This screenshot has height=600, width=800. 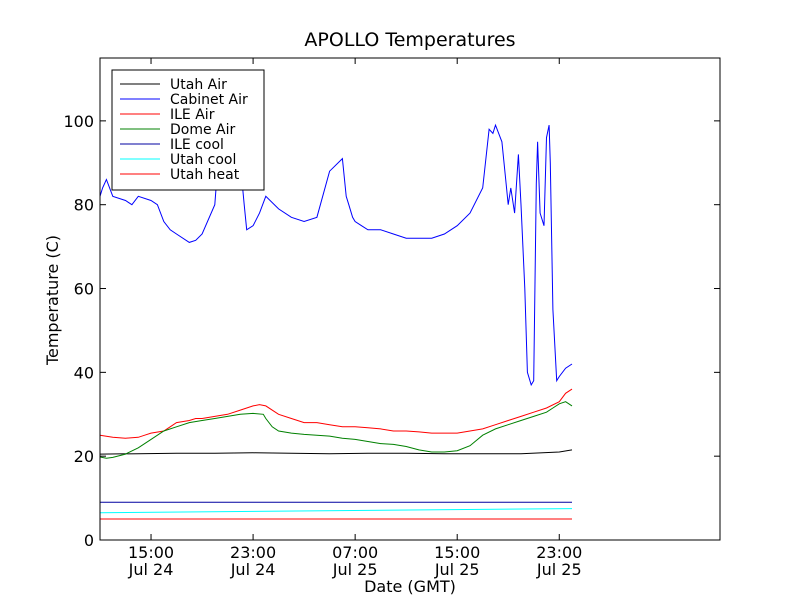 What do you see at coordinates (205, 175) in the screenshot?
I see `legend-label: Utah heat` at bounding box center [205, 175].